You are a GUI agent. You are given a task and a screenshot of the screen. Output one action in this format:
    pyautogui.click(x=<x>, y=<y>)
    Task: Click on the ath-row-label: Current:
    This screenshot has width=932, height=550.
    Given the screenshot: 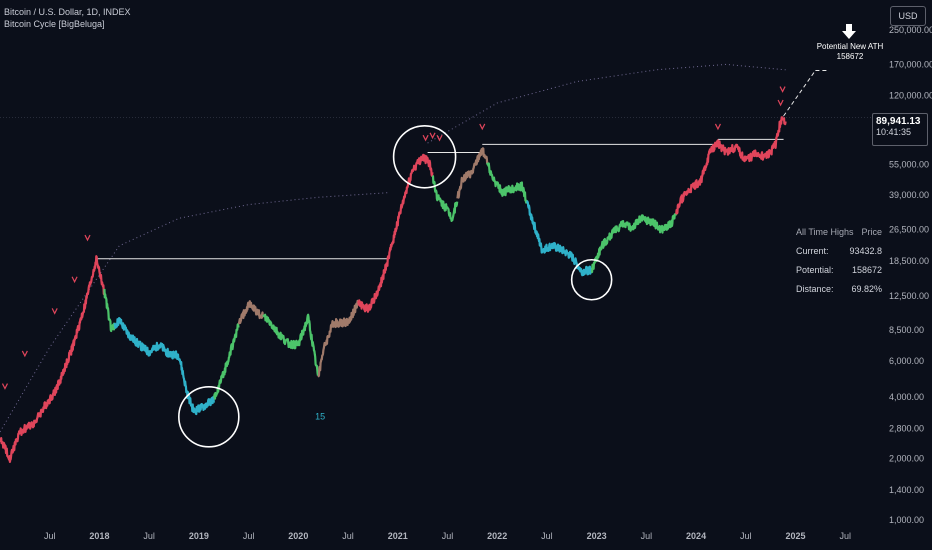 What is the action you would take?
    pyautogui.click(x=812, y=250)
    